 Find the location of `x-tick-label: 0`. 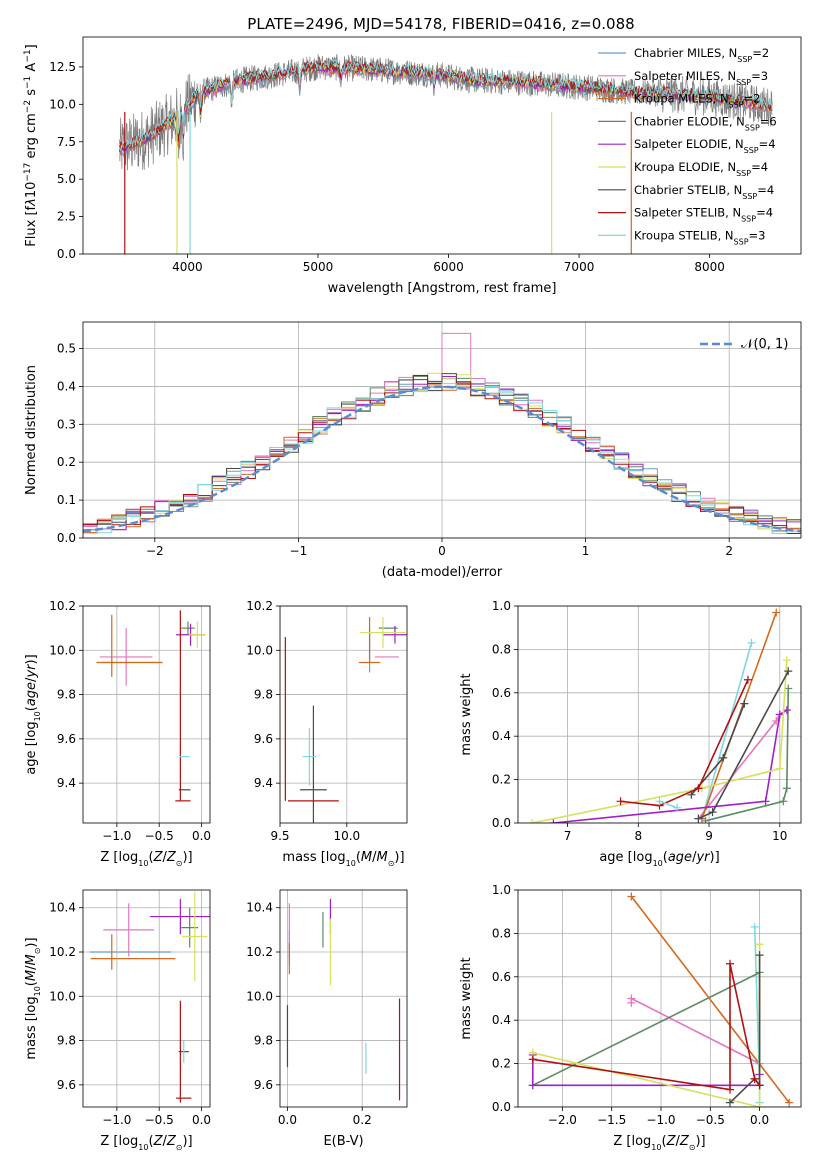

x-tick-label: 0 is located at coordinates (442, 551).